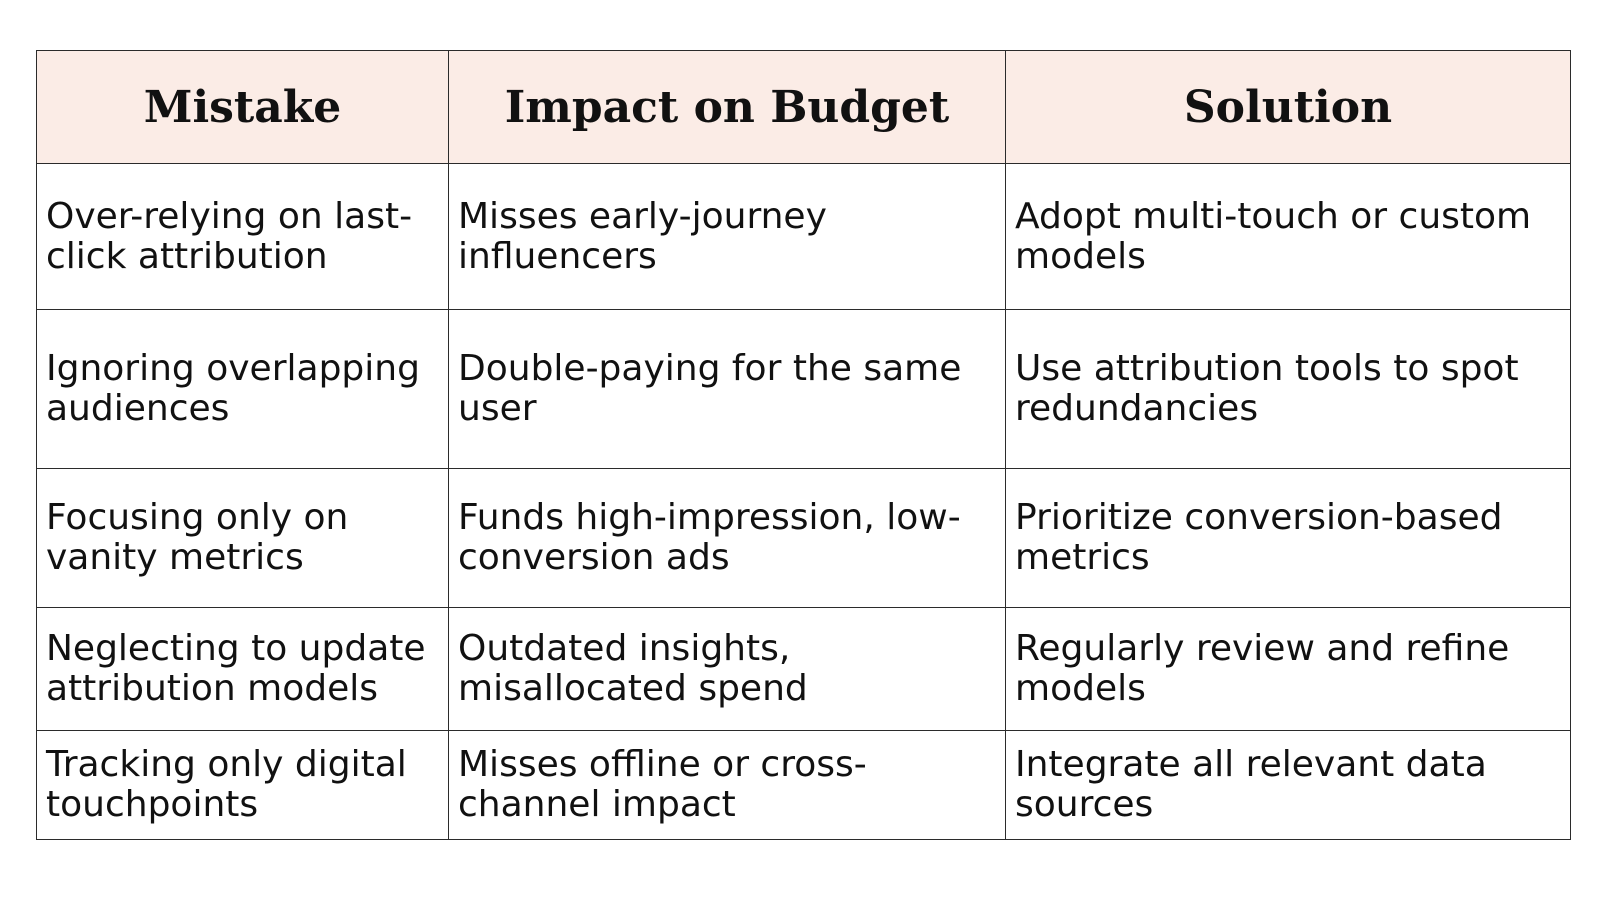 The image size is (1600, 900). I want to click on cell-impact: Misses offline or cross-channel impact, so click(727, 785).